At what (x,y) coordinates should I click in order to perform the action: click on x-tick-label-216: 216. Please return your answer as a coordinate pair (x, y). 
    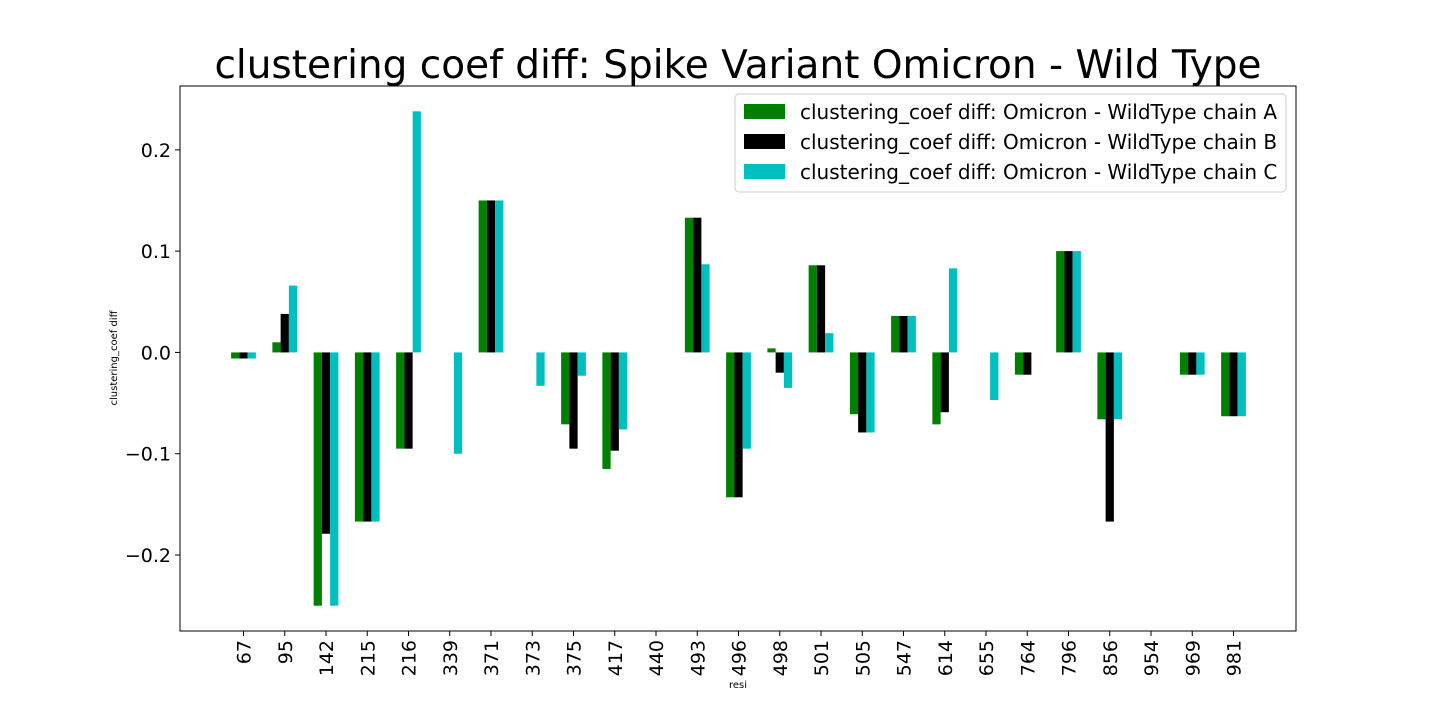
    Looking at the image, I should click on (410, 658).